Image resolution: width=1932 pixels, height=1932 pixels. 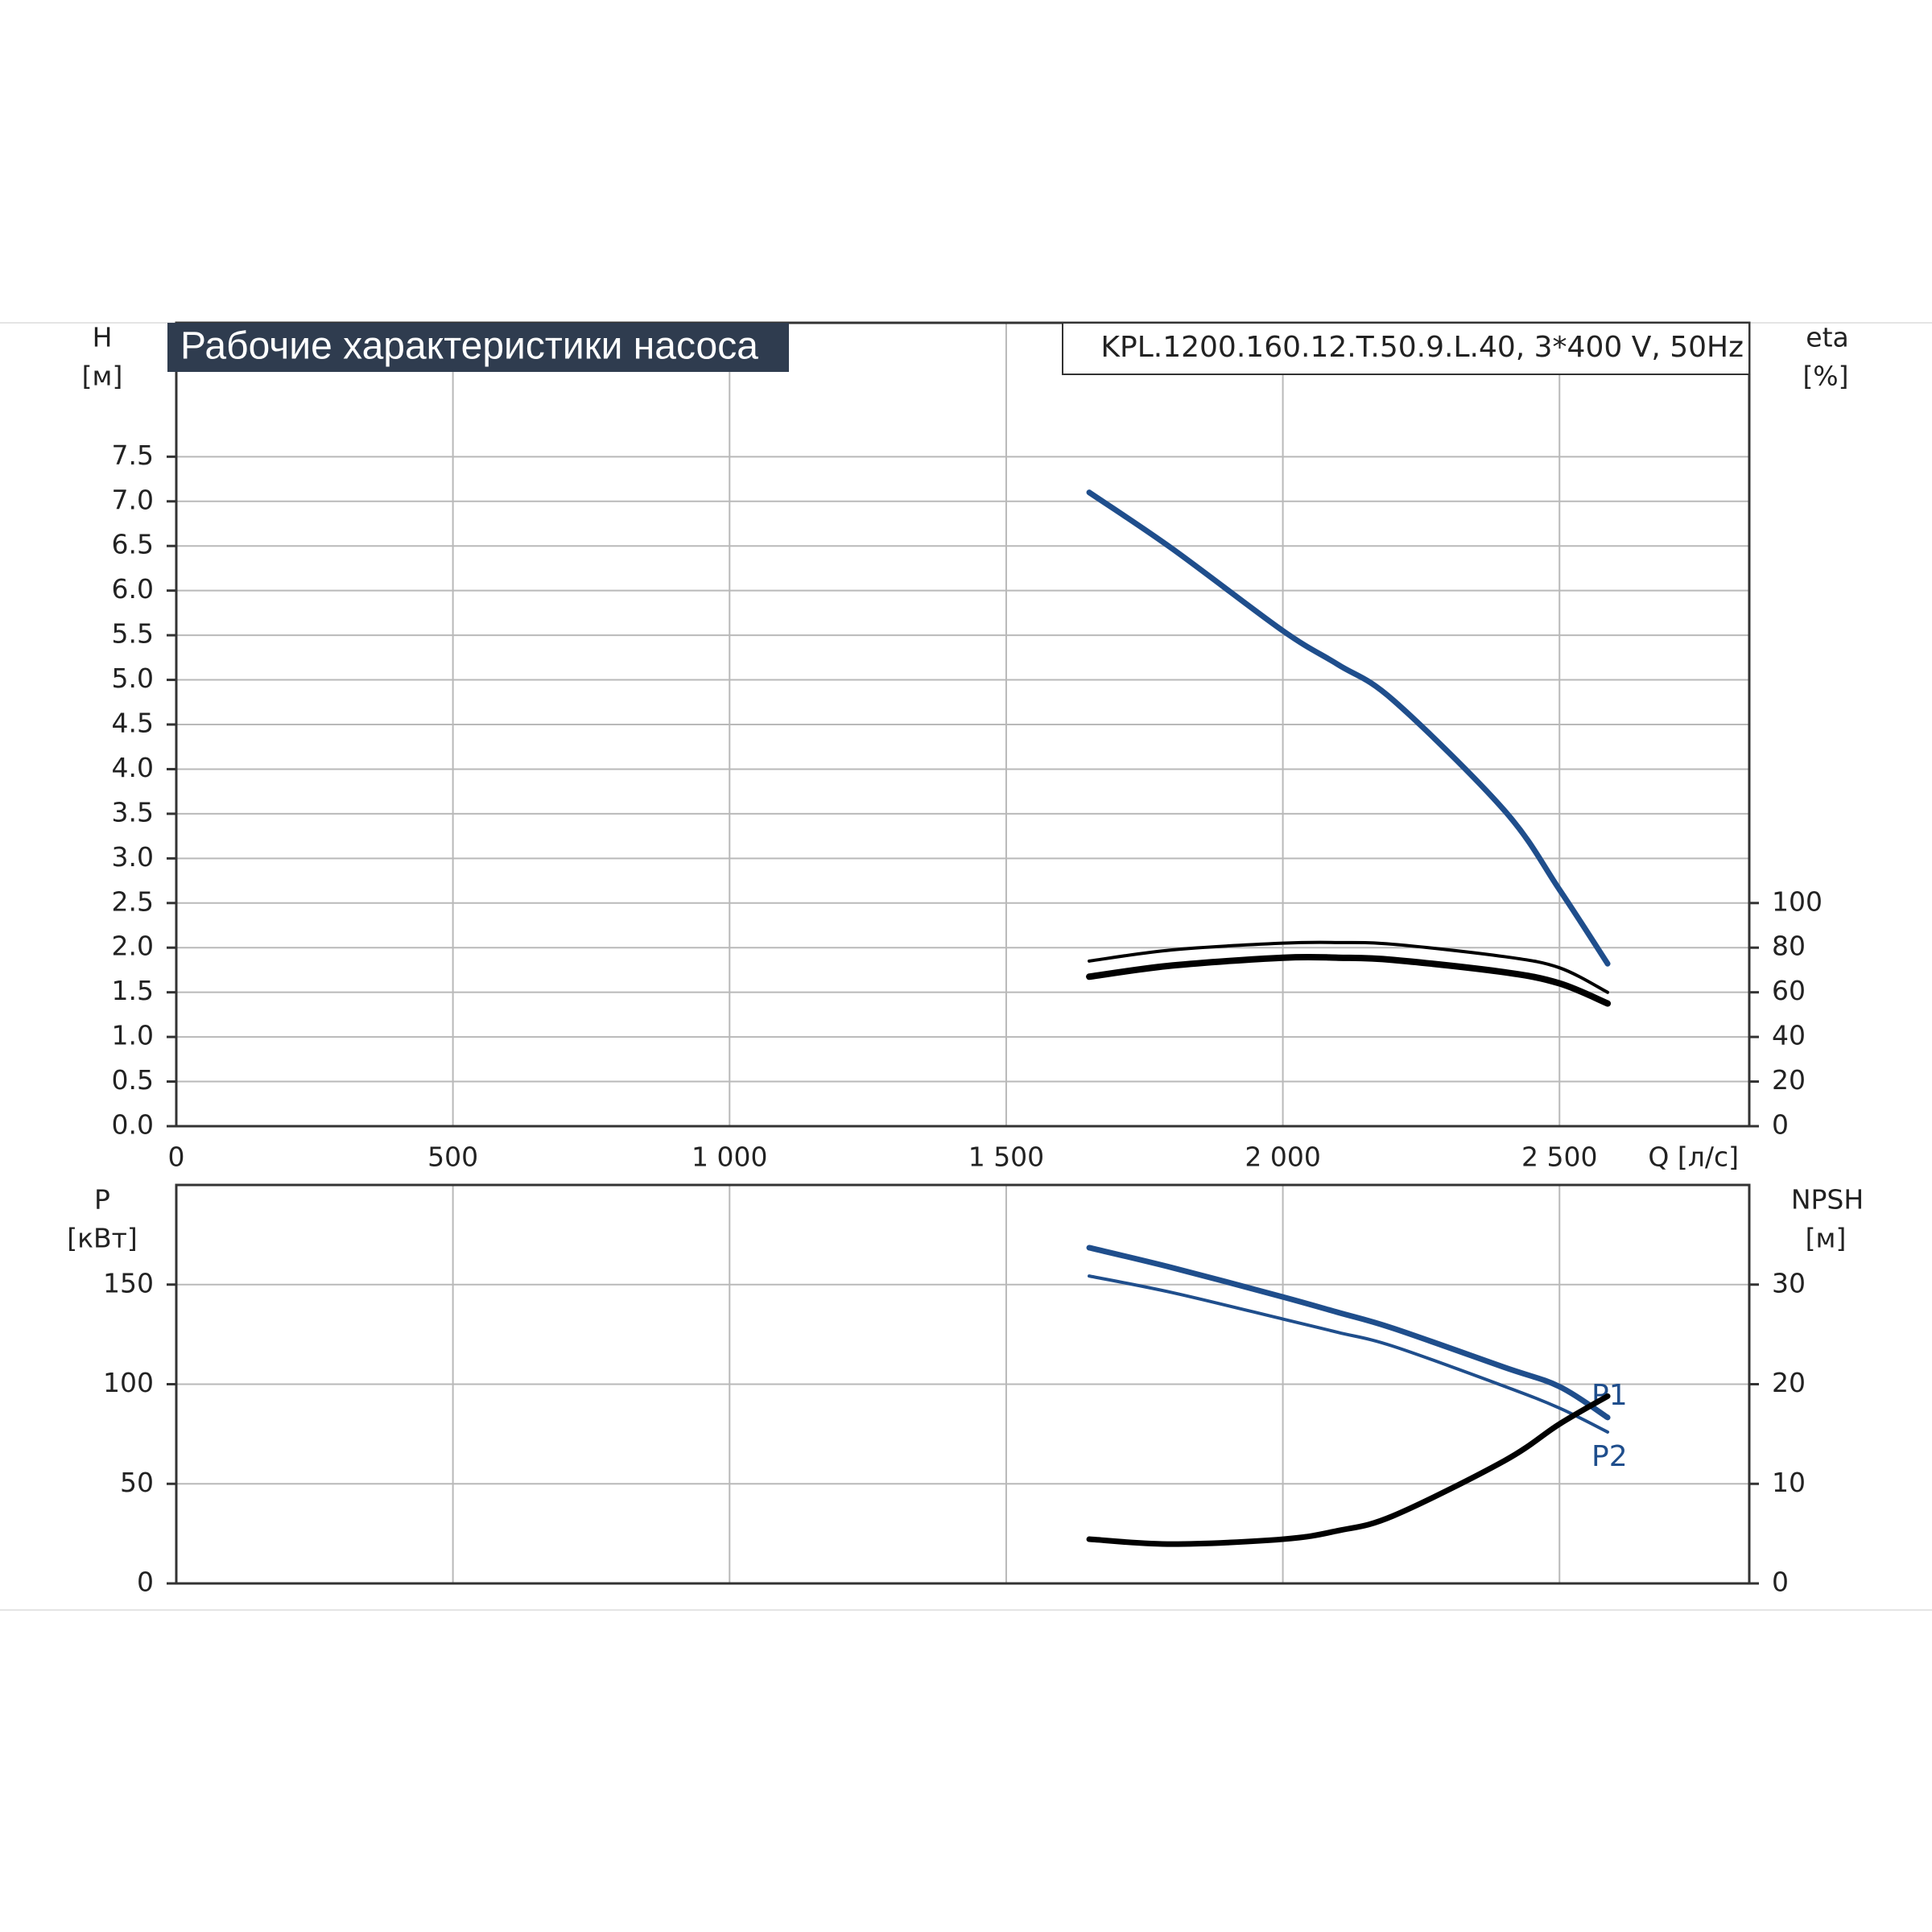 What do you see at coordinates (102, 376) in the screenshot?
I see `y-axis-unit: [м]` at bounding box center [102, 376].